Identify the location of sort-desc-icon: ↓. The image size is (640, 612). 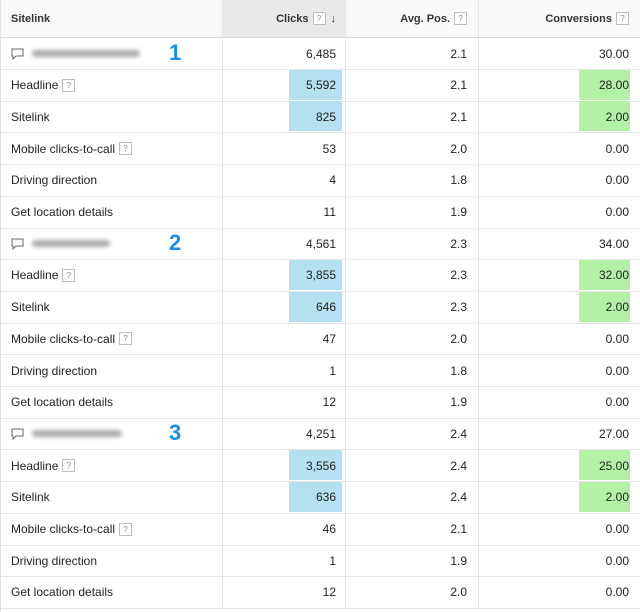
(333, 18).